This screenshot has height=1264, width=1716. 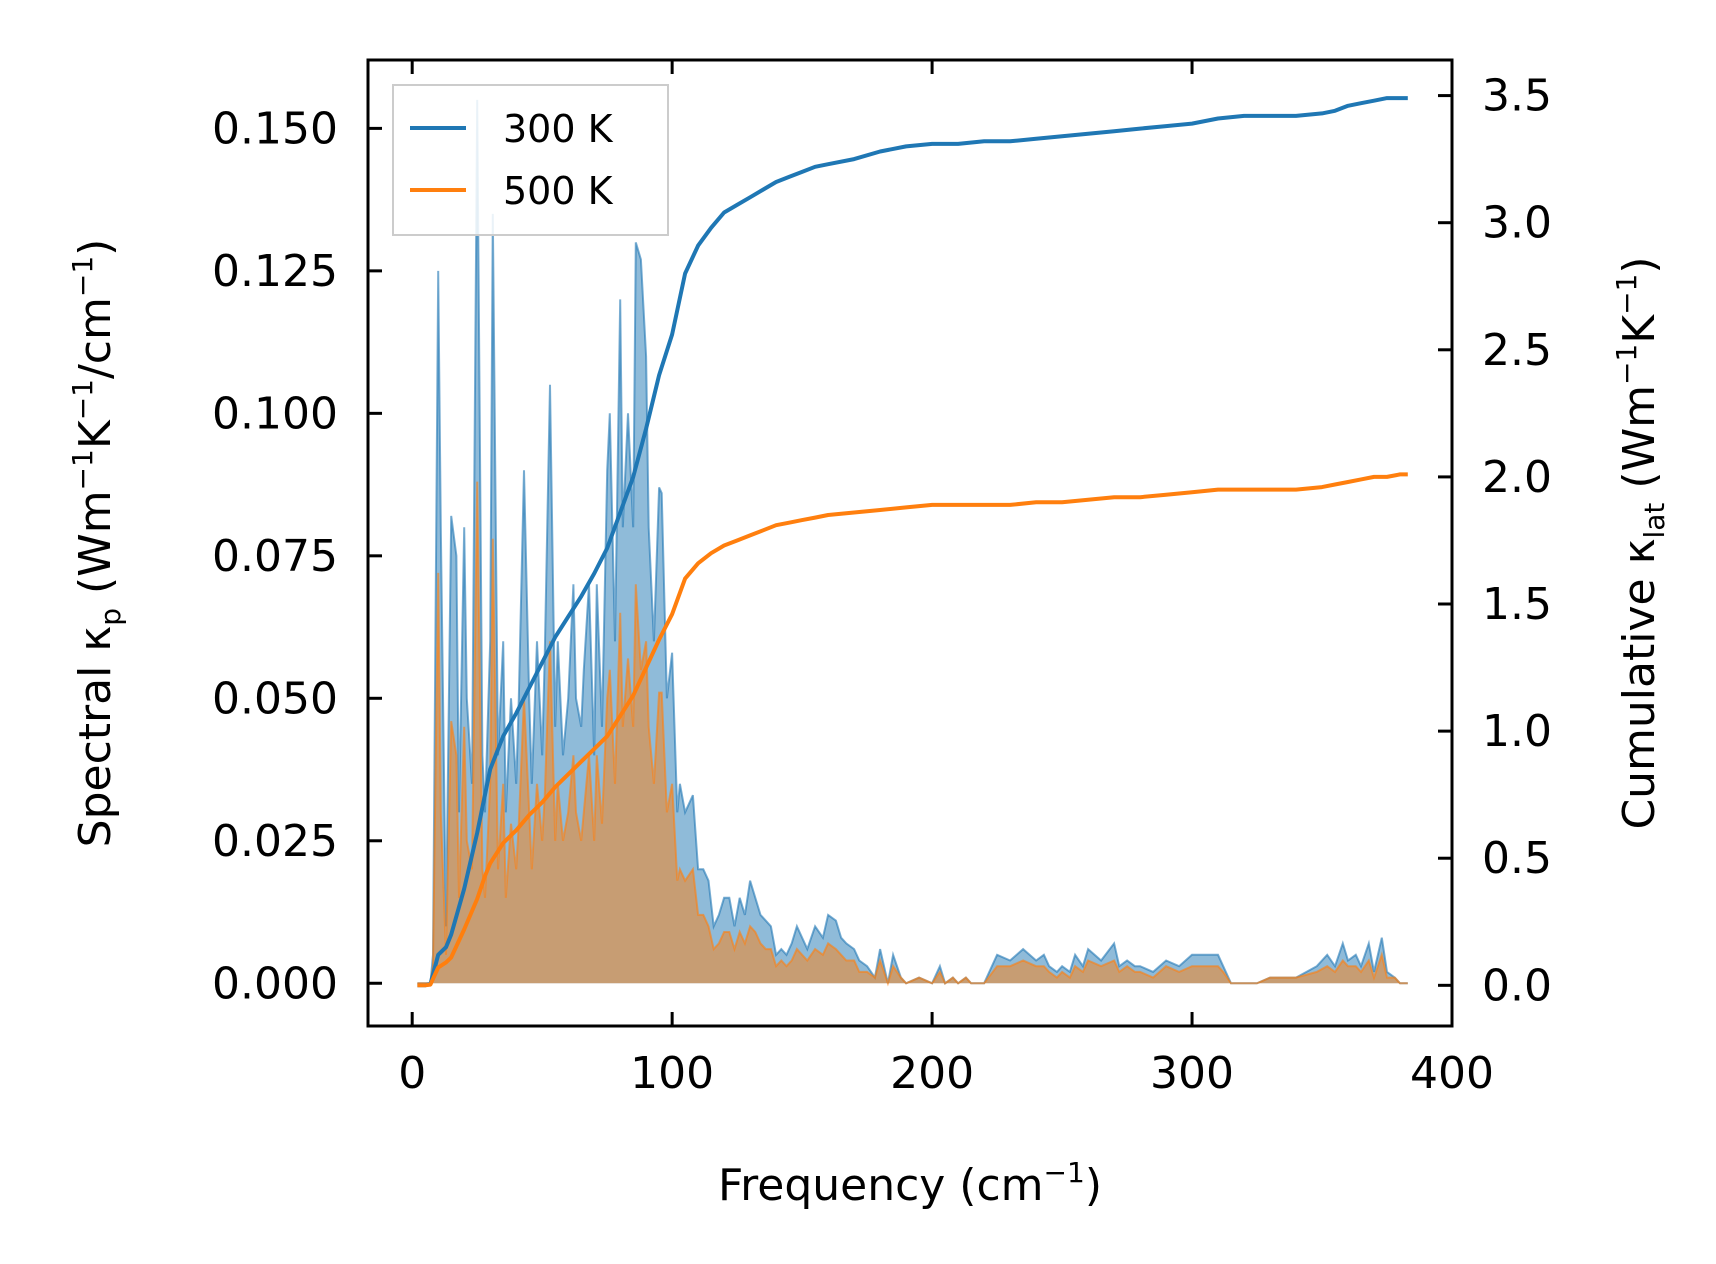 I want to click on y-tick-label-right: 0.0, so click(x=1517, y=985).